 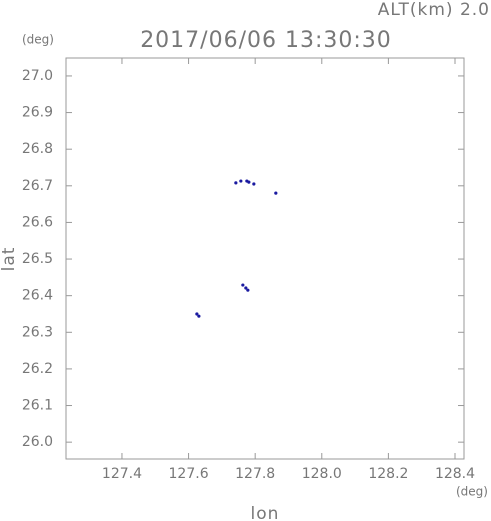 I want to click on y-tick-label: 27.0, so click(x=37, y=76).